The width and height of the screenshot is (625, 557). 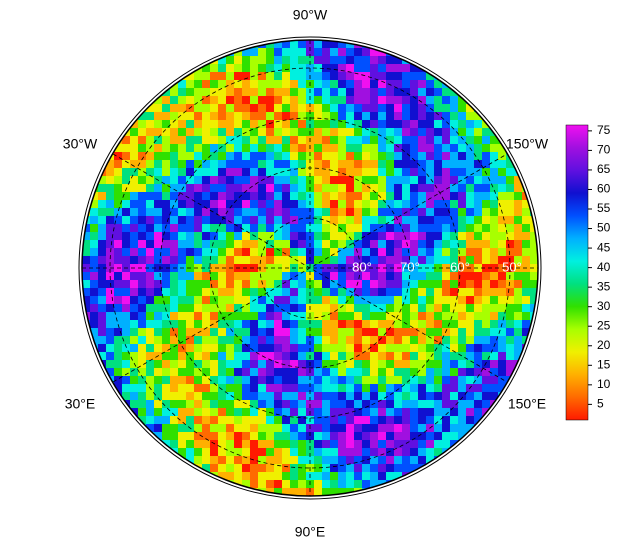 I want to click on lon-label: 90°W, so click(x=310, y=15).